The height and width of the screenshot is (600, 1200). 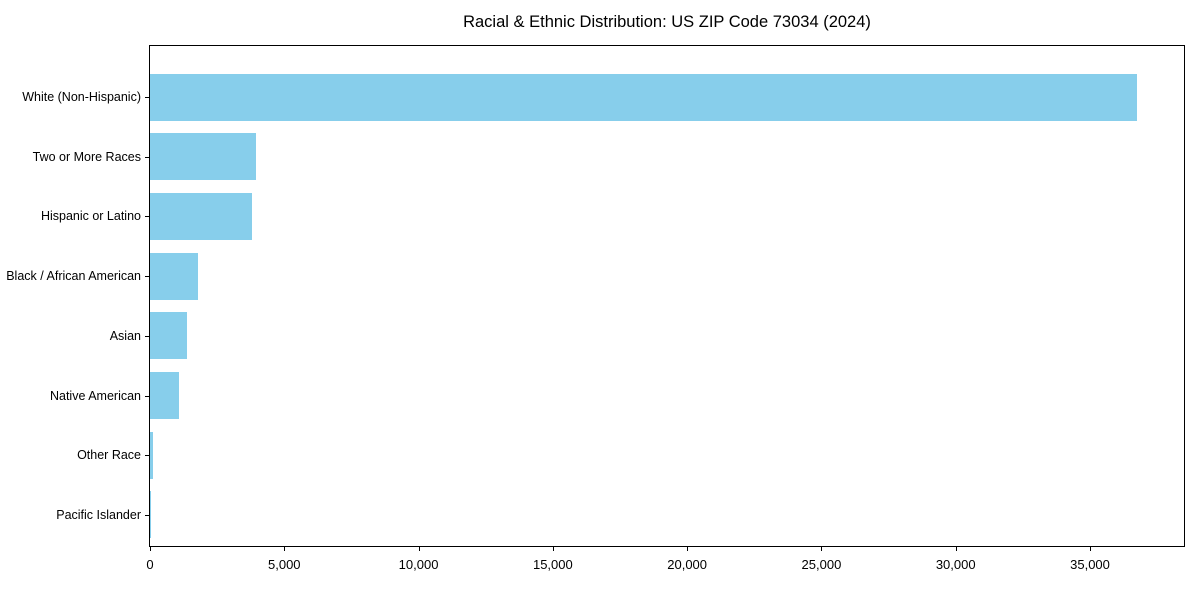 I want to click on x-tick-label: 30,000, so click(x=955, y=564).